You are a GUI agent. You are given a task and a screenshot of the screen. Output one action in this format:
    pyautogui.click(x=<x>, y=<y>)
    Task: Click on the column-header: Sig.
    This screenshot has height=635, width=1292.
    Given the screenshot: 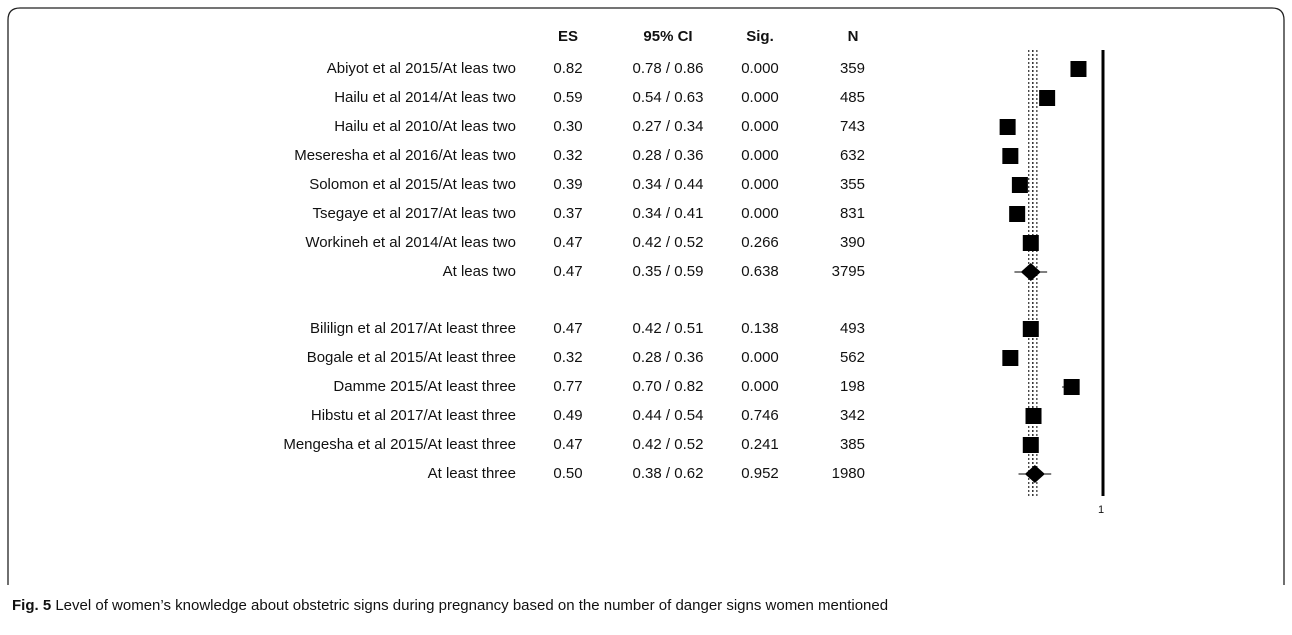 What is the action you would take?
    pyautogui.click(x=760, y=36)
    